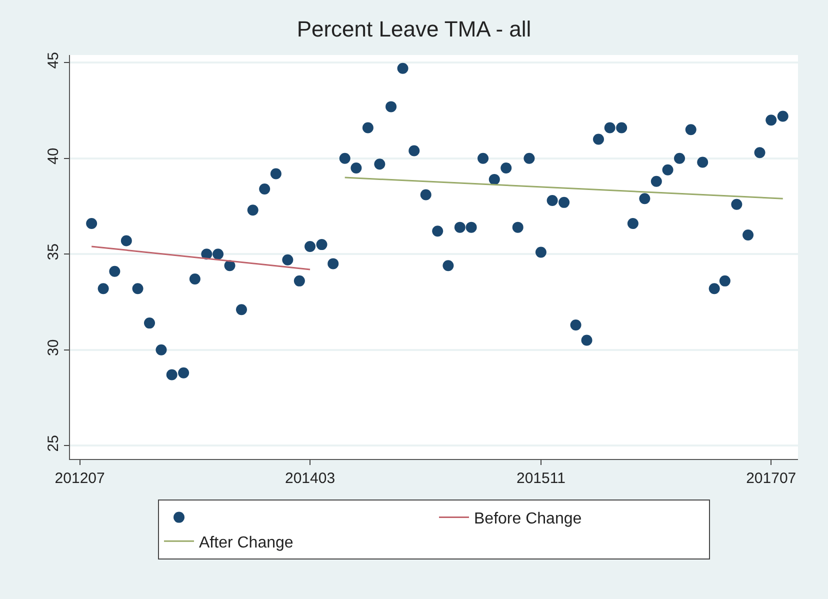 Image resolution: width=828 pixels, height=599 pixels. Describe the element at coordinates (414, 29) in the screenshot. I see `chart-title: Percent Leave TMA - all` at that location.